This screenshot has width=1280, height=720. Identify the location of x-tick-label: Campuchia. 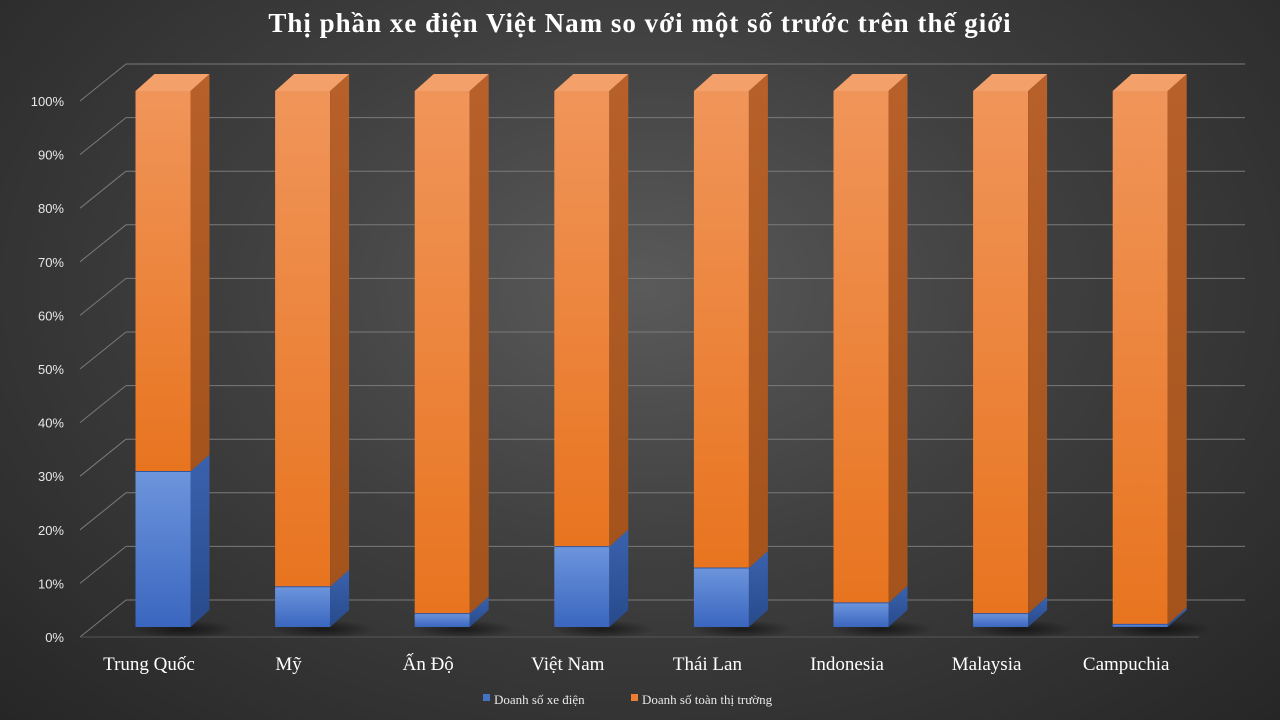
(1126, 664).